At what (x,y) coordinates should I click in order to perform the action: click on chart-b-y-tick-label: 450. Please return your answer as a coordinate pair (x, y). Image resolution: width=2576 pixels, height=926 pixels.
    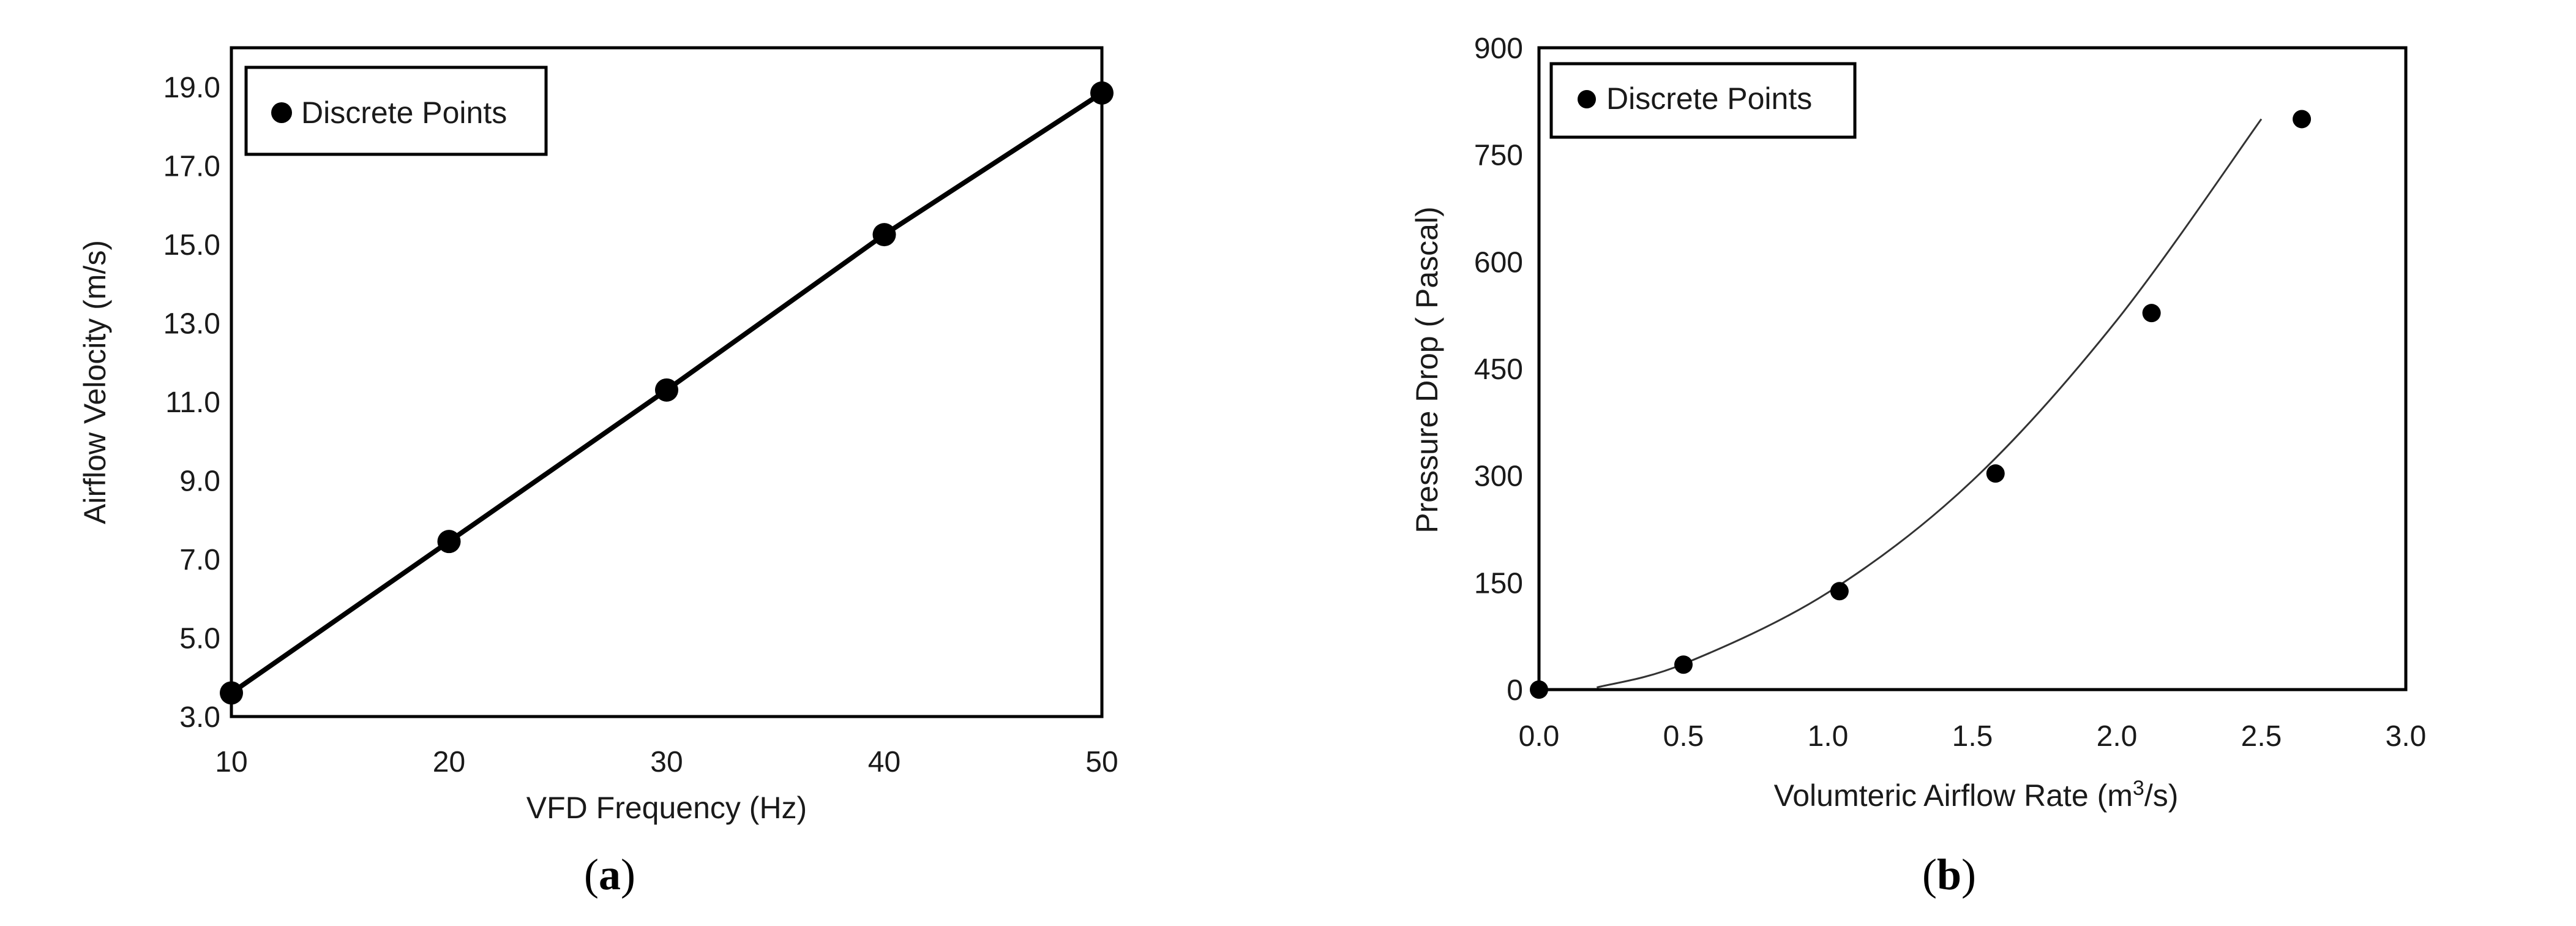
    Looking at the image, I should click on (1499, 370).